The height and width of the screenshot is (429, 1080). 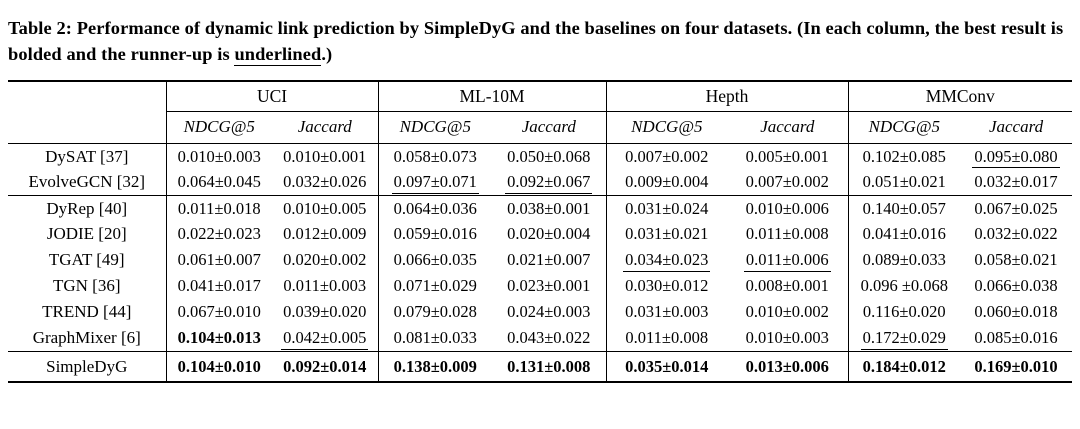 I want to click on table-cell: 0.092±0.014, so click(x=325, y=366).